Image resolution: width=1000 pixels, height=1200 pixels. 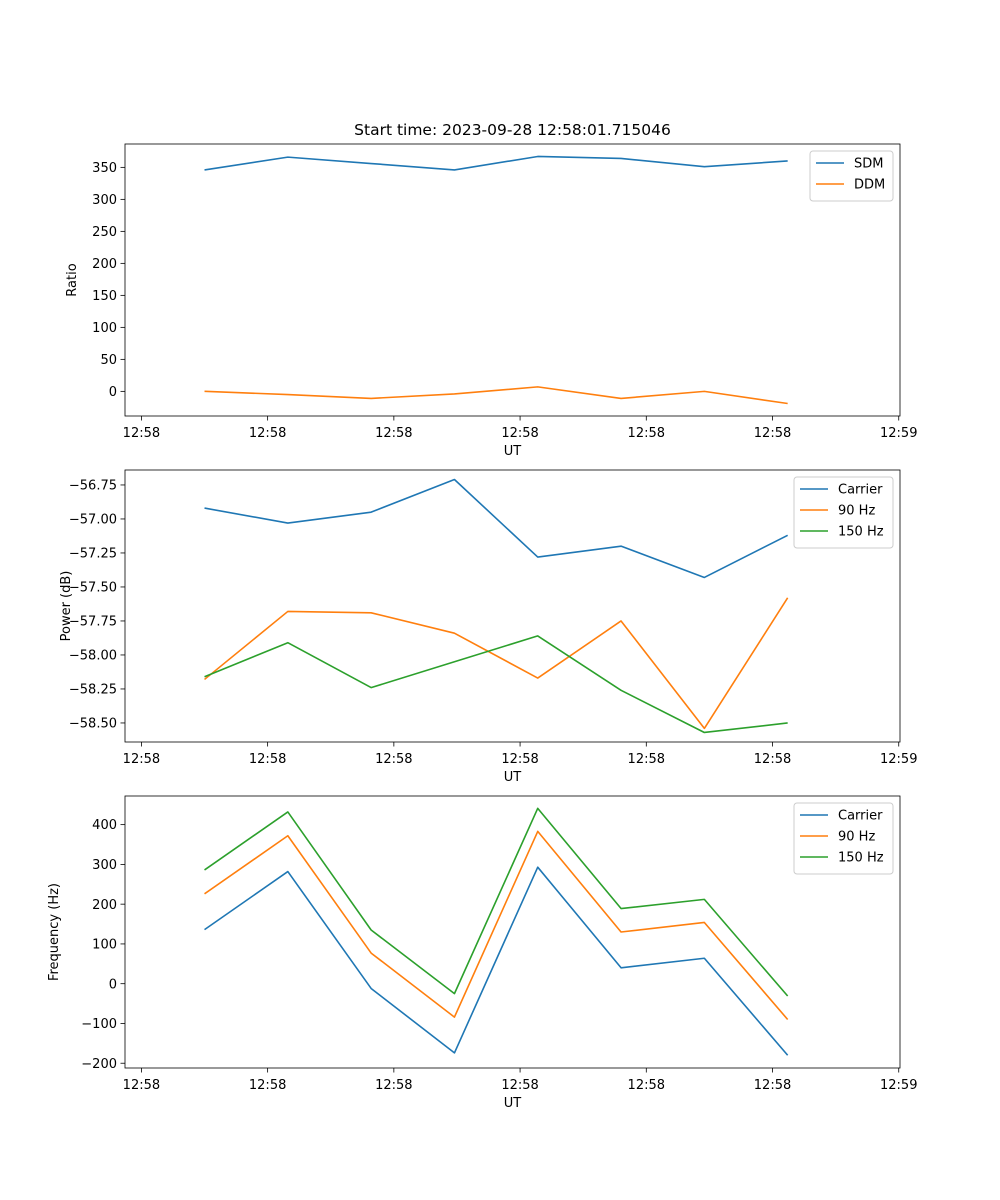 I want to click on power-series-90-hz-line, so click(x=496, y=663).